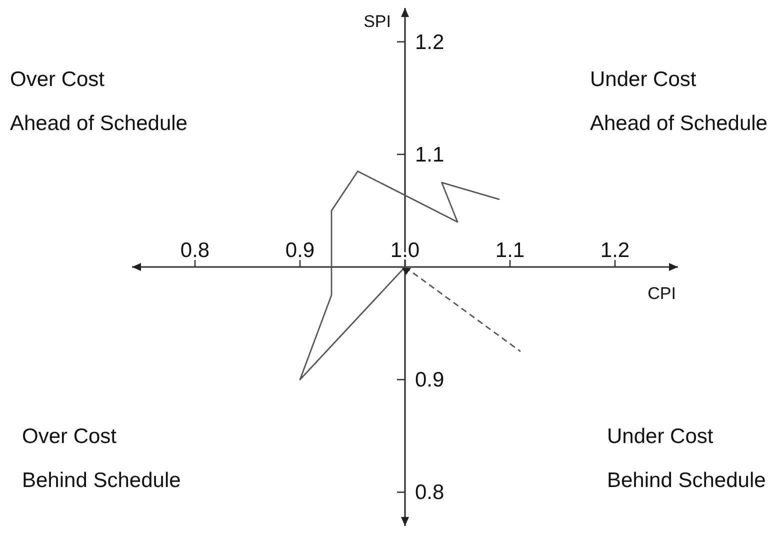  I want to click on x-axis-title: CPI, so click(662, 293).